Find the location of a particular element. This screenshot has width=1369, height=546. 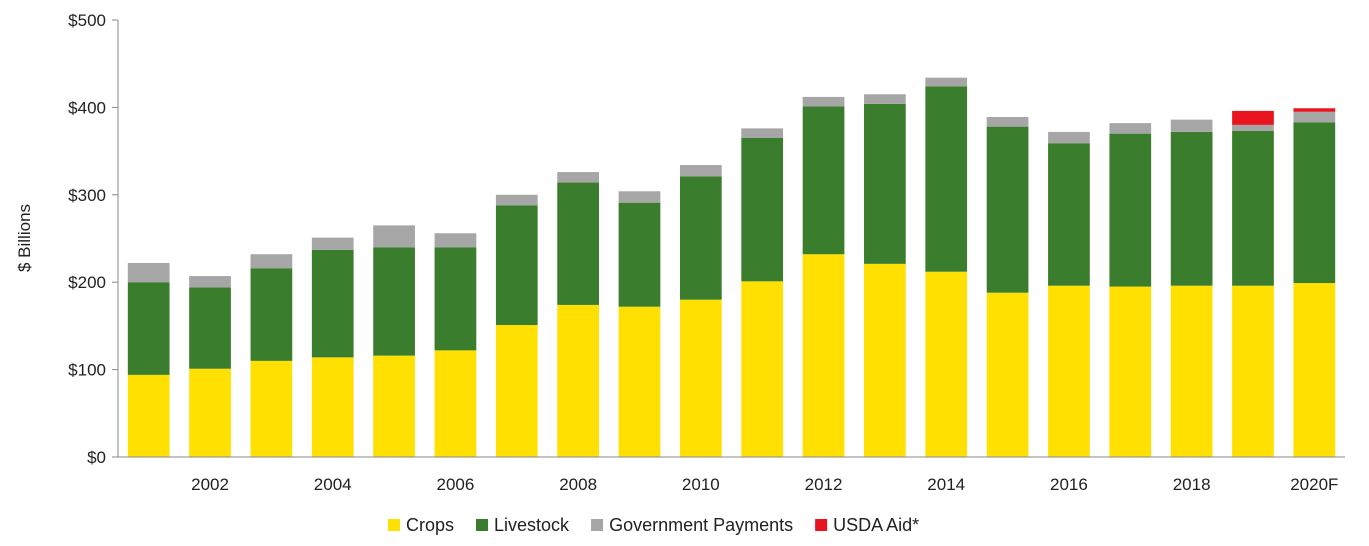

bar-government-payments-2011 is located at coordinates (762, 133).